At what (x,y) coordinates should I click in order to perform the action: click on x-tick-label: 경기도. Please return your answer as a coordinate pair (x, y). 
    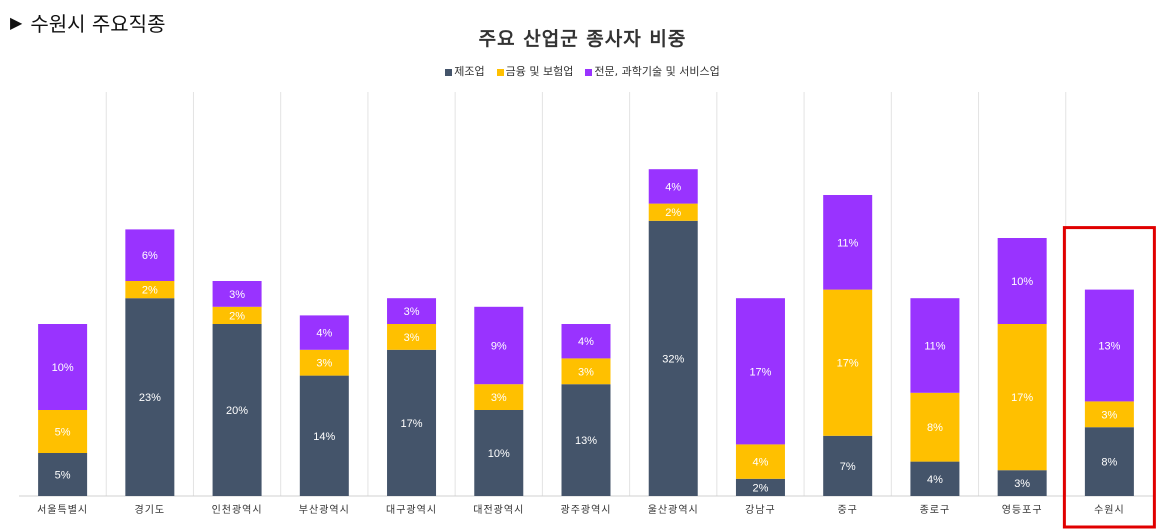
    Looking at the image, I should click on (150, 509).